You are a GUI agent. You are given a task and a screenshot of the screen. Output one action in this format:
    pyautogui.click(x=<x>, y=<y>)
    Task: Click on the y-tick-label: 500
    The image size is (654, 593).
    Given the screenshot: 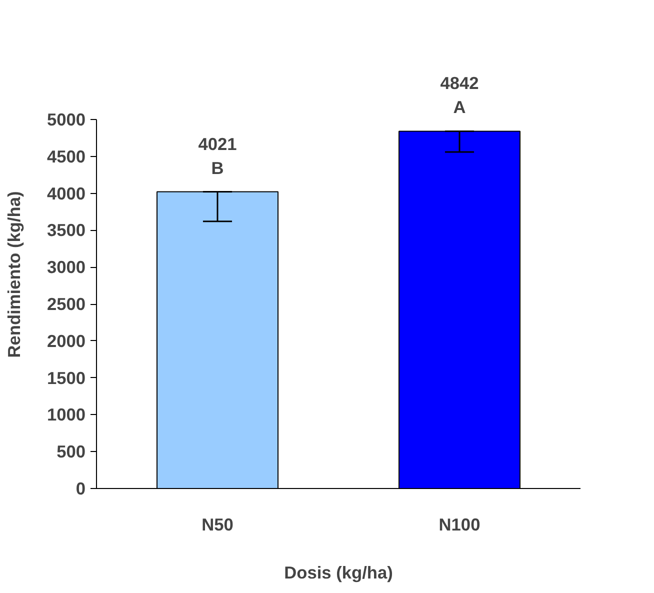 What is the action you would take?
    pyautogui.click(x=71, y=452)
    